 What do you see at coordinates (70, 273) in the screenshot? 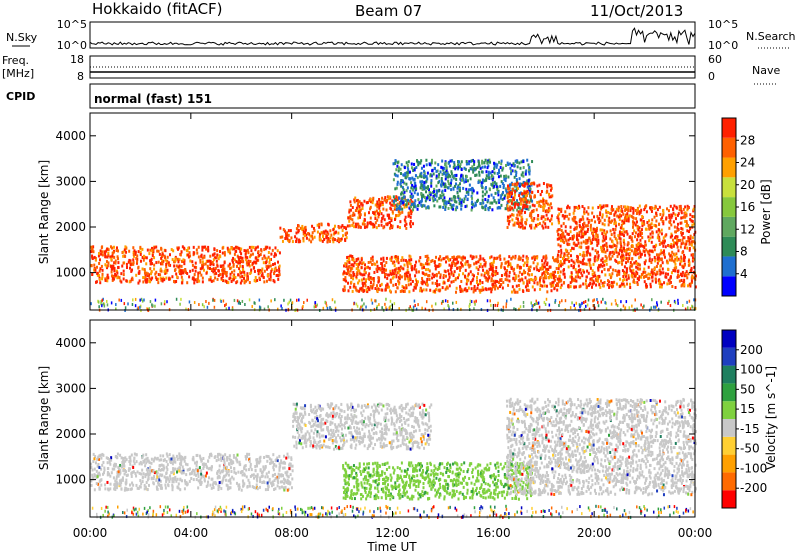
I see `y-tick-label: 1000` at bounding box center [70, 273].